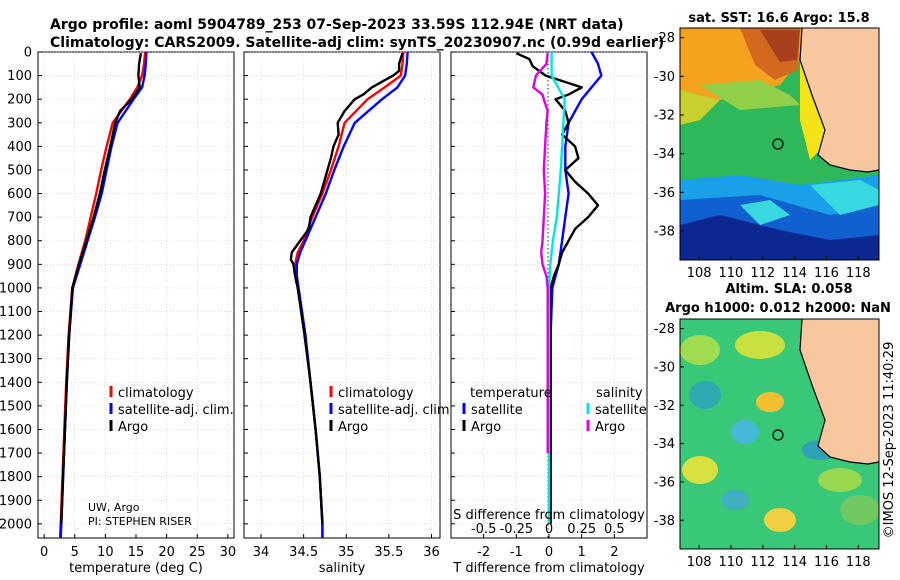  What do you see at coordinates (19, 265) in the screenshot?
I see `y-tick-label: 900` at bounding box center [19, 265].